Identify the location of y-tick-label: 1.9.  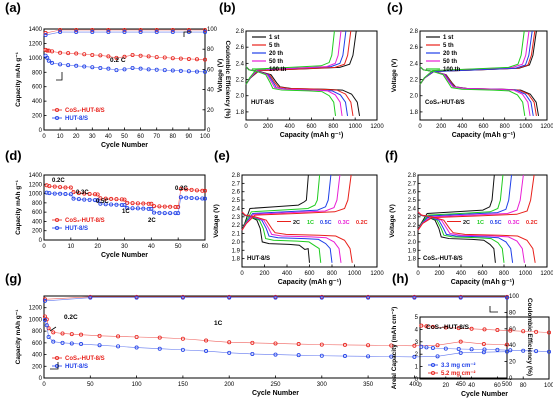
(236, 251).